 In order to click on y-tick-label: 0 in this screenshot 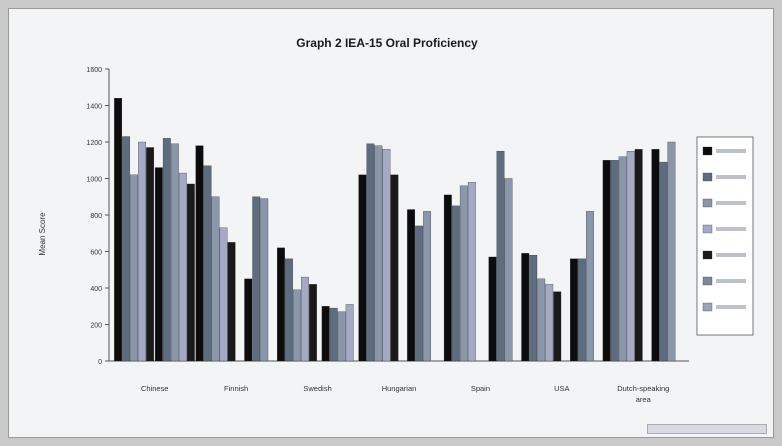, I will do `click(100, 362)`.